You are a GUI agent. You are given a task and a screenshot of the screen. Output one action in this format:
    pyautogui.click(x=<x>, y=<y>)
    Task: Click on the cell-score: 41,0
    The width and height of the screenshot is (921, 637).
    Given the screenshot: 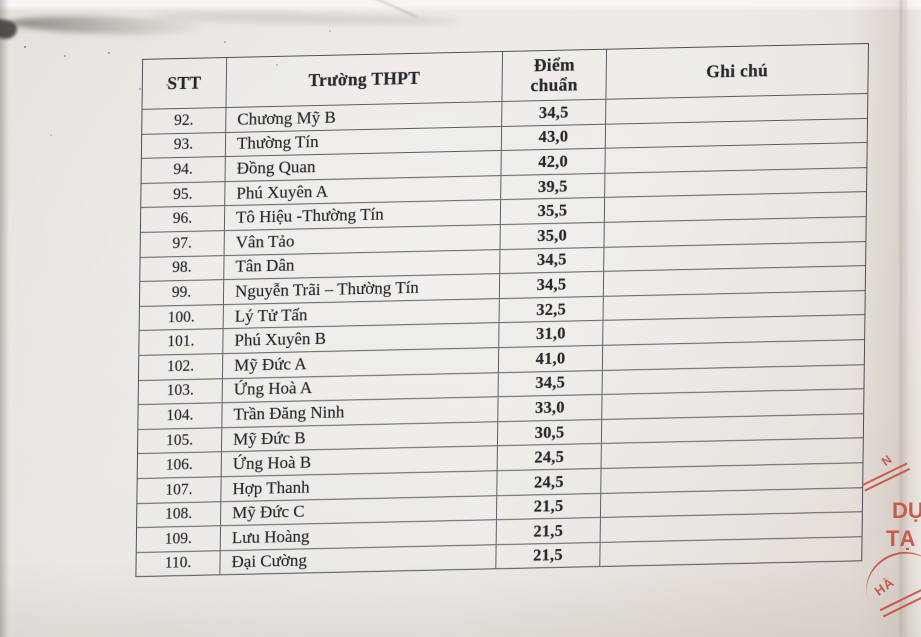 What is the action you would take?
    pyautogui.click(x=551, y=358)
    